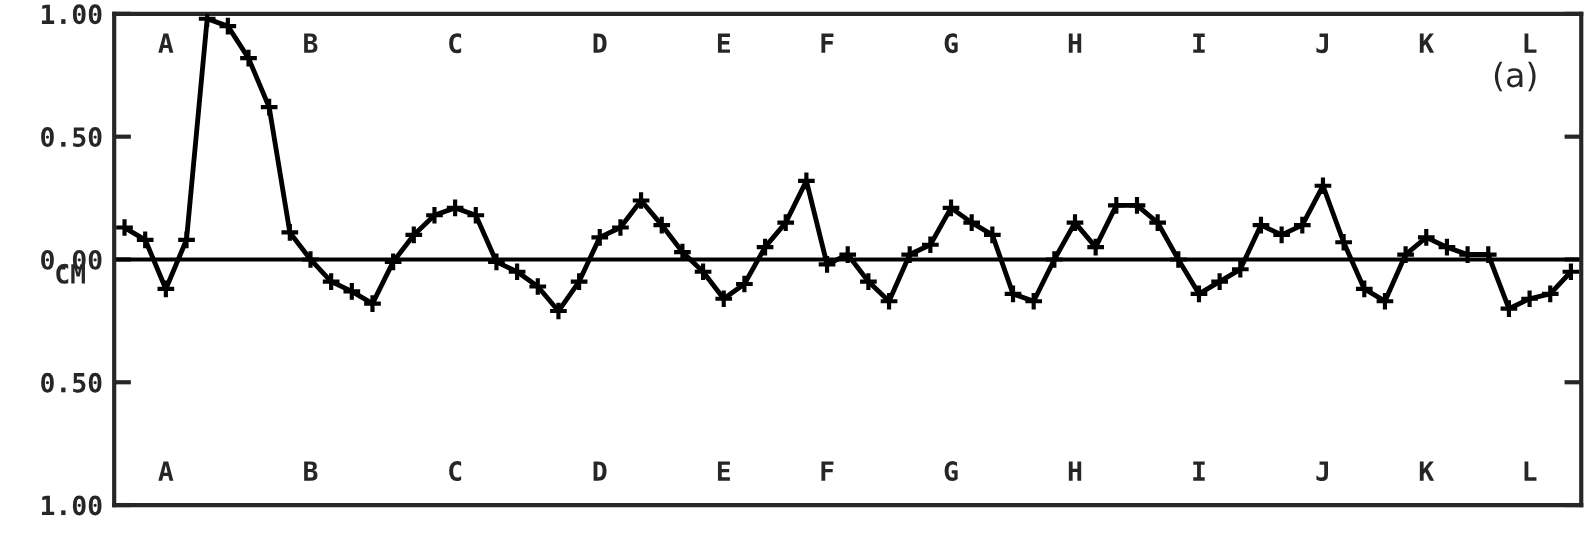  I want to click on x-tick-label: G, so click(951, 471).